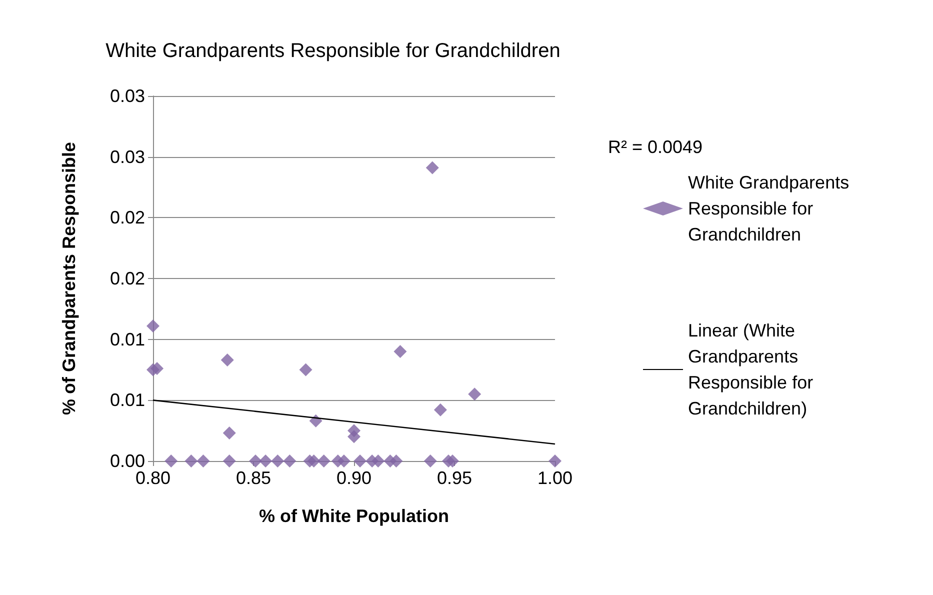 The image size is (933, 595). What do you see at coordinates (254, 478) in the screenshot?
I see `x-tick-label: 0.85` at bounding box center [254, 478].